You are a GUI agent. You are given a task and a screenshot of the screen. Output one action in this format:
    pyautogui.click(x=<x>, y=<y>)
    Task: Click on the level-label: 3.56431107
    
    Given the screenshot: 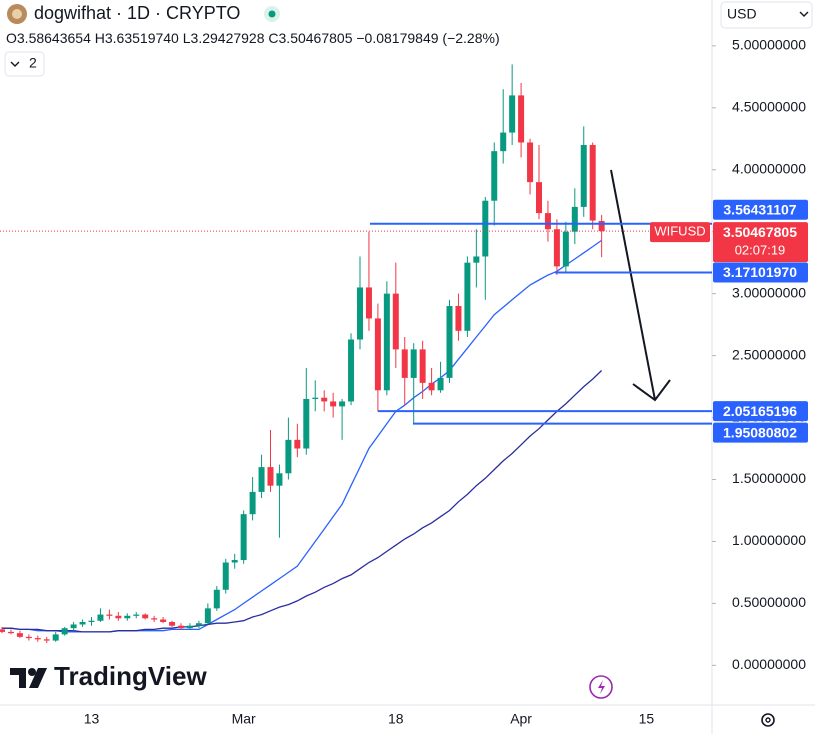 What is the action you would take?
    pyautogui.click(x=759, y=209)
    